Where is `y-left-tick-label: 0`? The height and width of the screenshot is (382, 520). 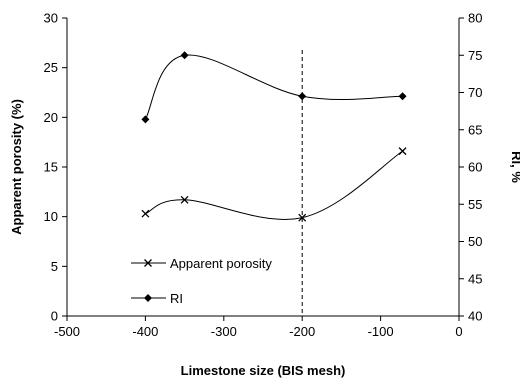 y-left-tick-label: 0 is located at coordinates (54, 316).